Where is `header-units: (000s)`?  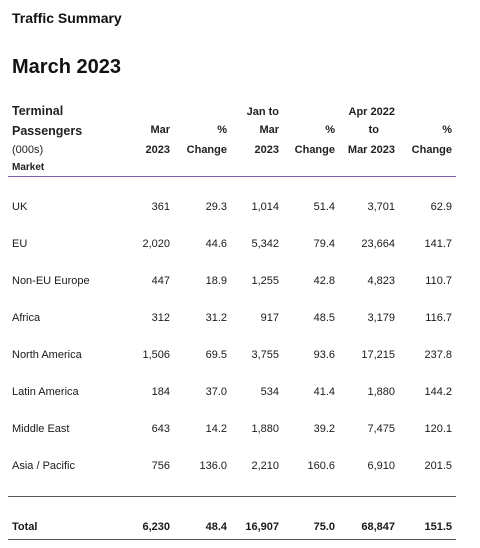
header-units: (000s) is located at coordinates (28, 150).